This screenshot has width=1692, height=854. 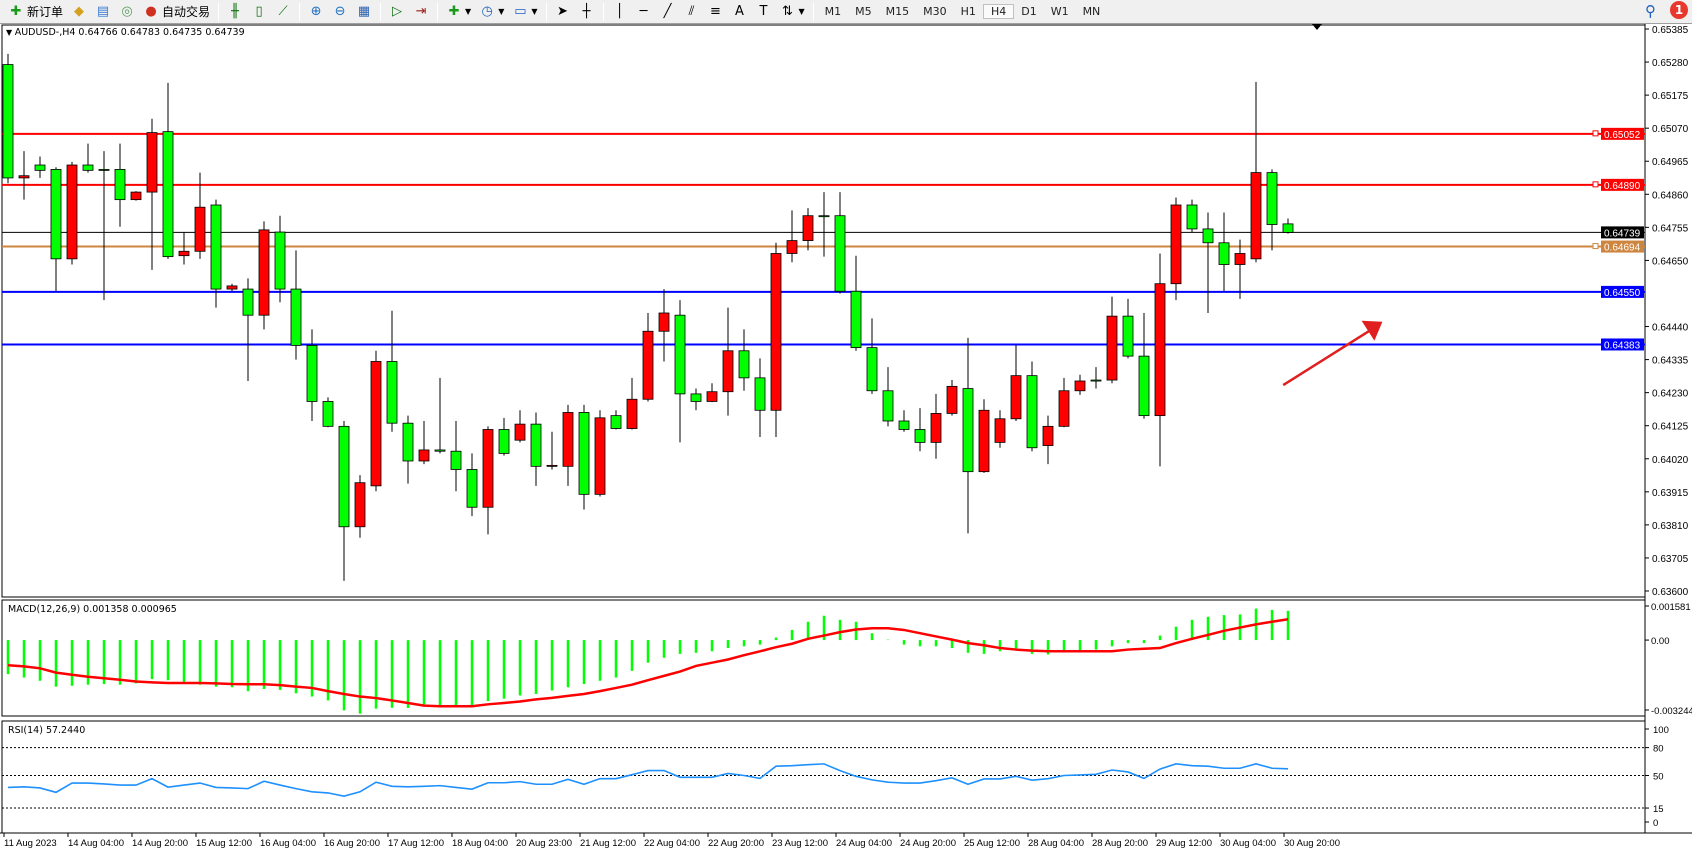 What do you see at coordinates (524, 12) in the screenshot?
I see `templates-button: ▭ ▼` at bounding box center [524, 12].